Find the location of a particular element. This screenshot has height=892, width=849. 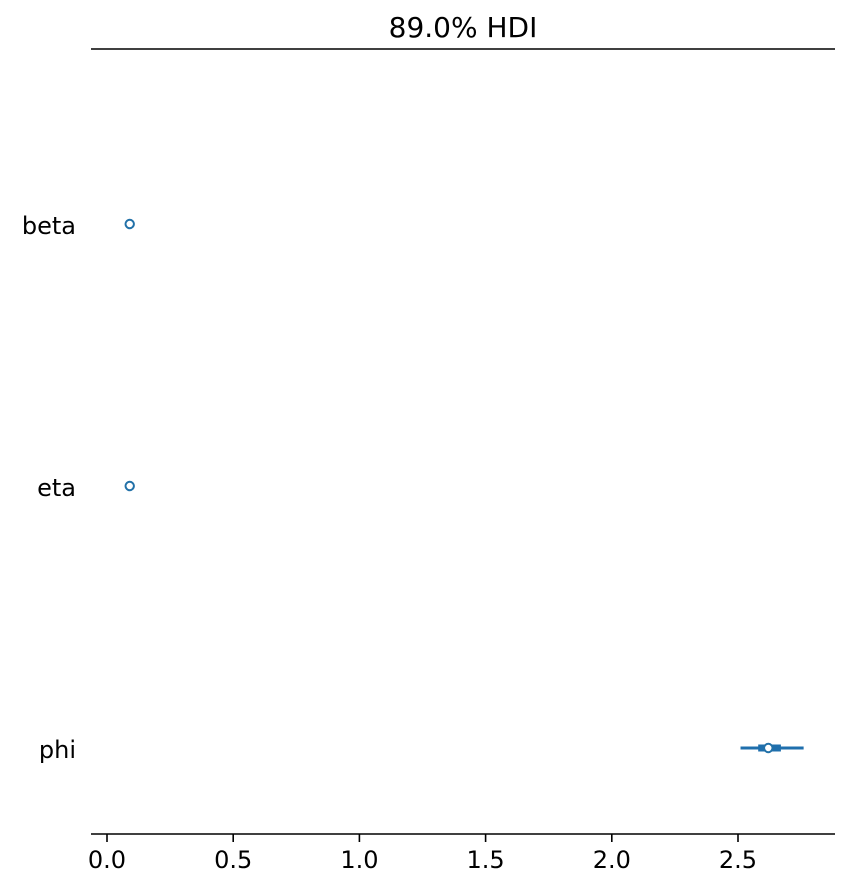

x-tick-label: 0.5 is located at coordinates (233, 860).